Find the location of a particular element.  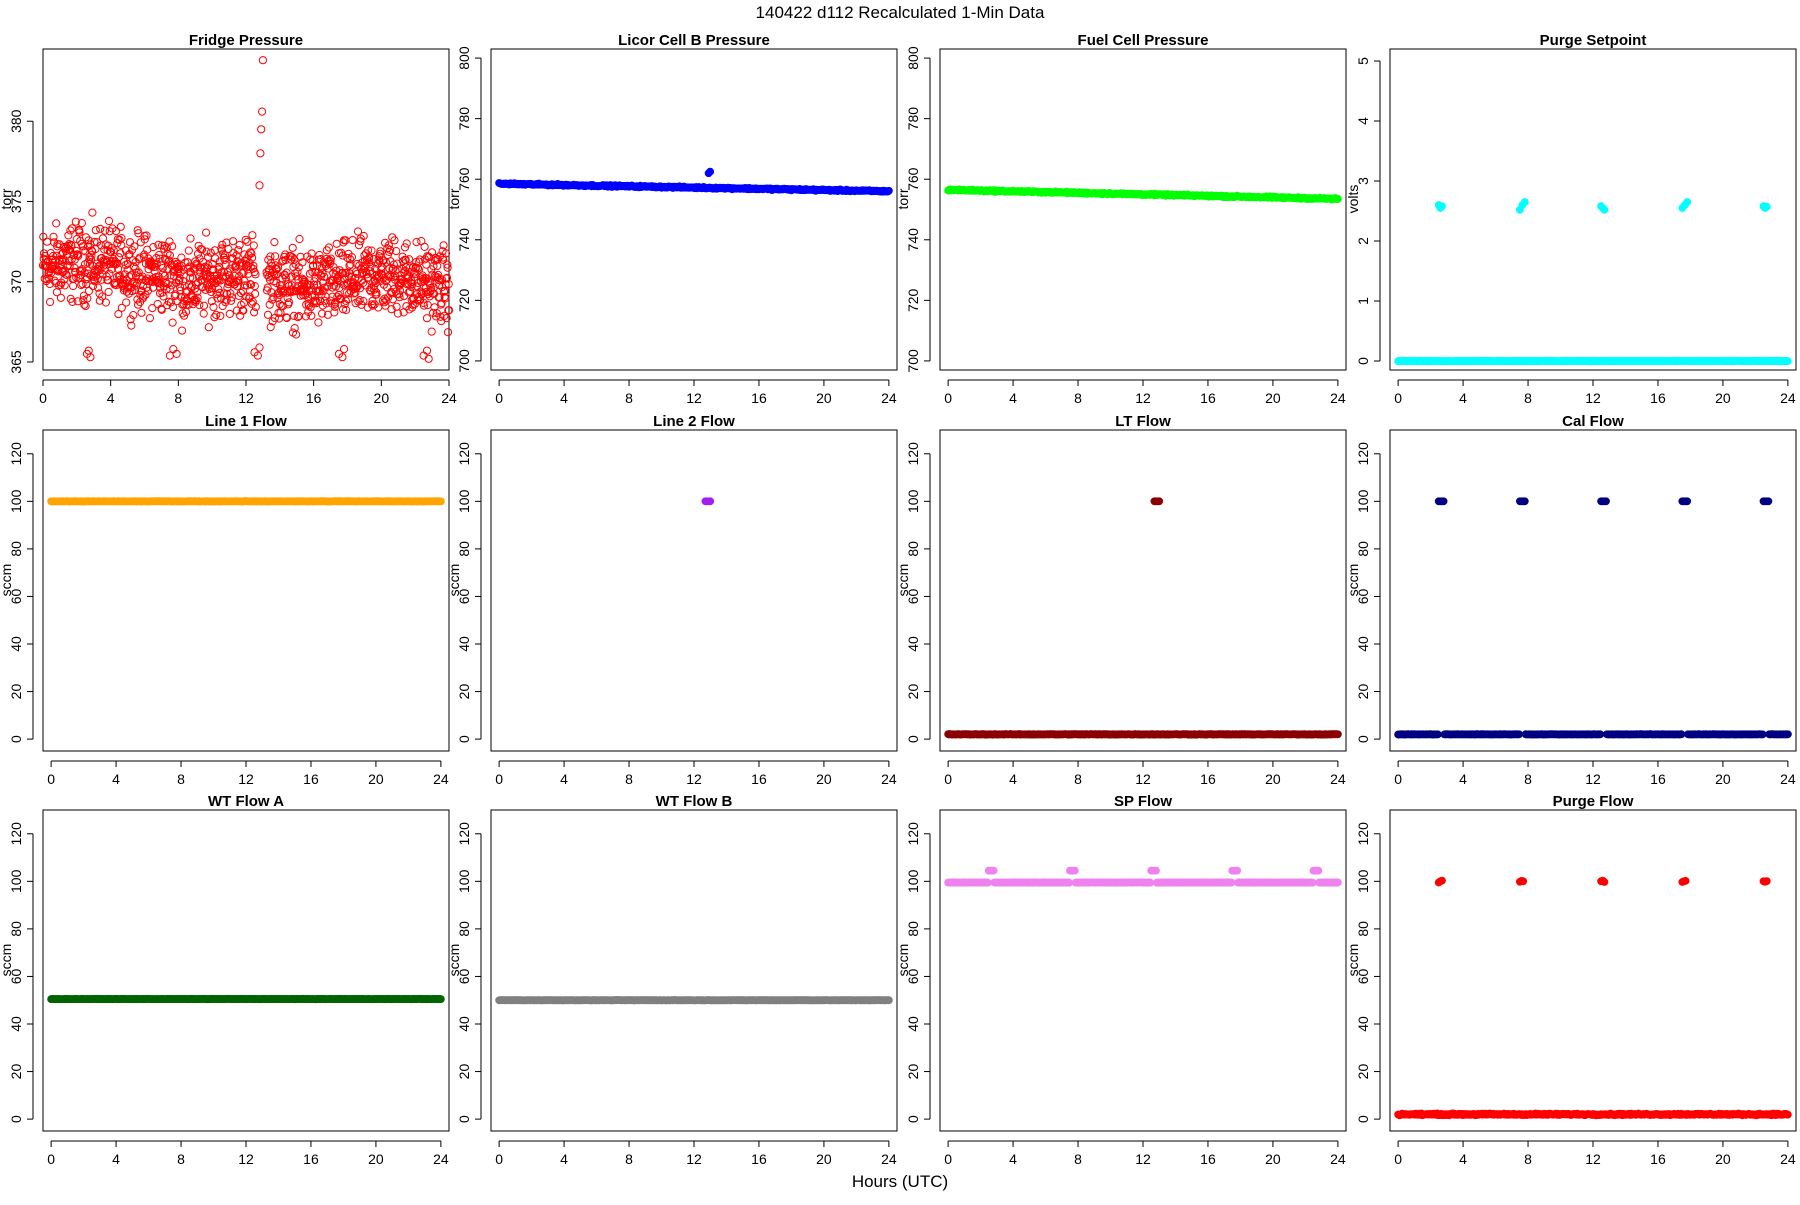

x-tick-label: 8 is located at coordinates (629, 779).